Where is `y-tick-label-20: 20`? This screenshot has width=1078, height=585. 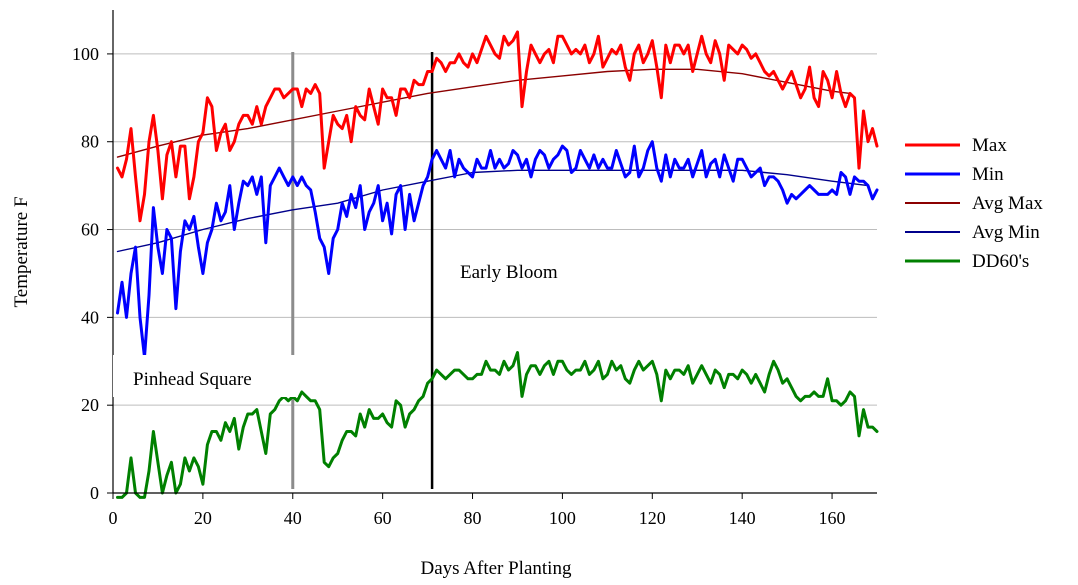 y-tick-label-20: 20 is located at coordinates (90, 405).